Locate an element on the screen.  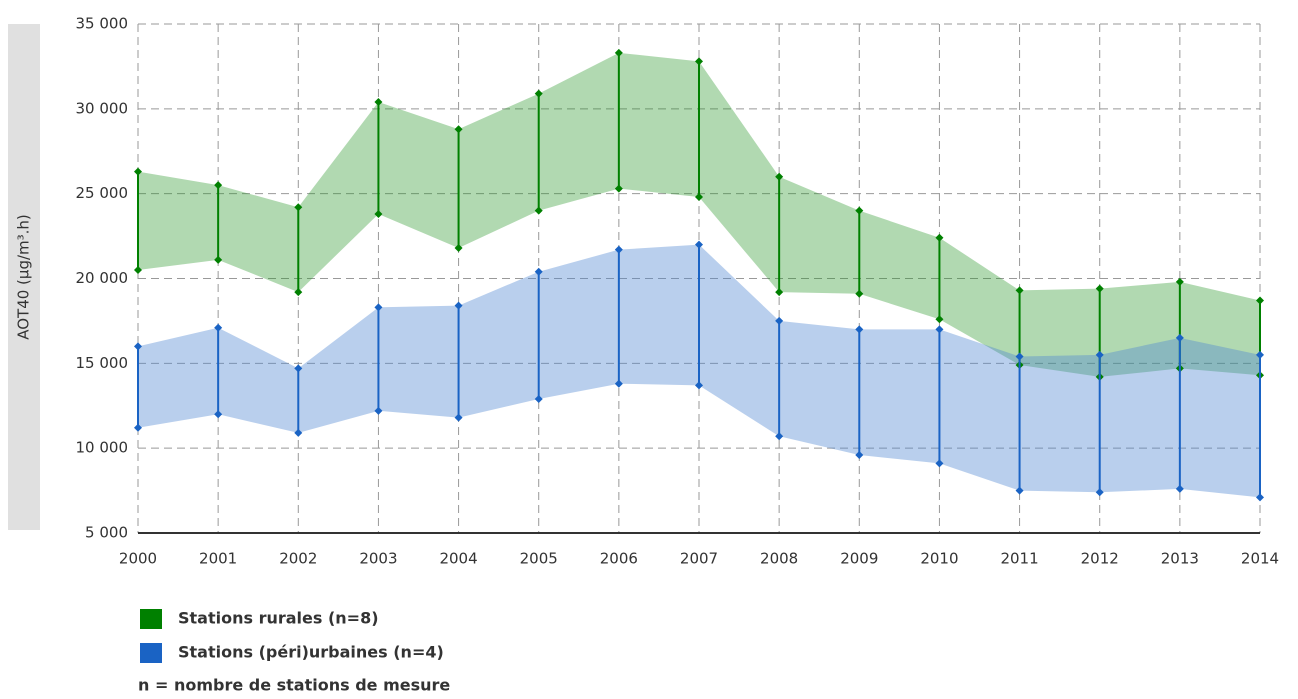
x-tick-label: 2005 is located at coordinates (539, 559).